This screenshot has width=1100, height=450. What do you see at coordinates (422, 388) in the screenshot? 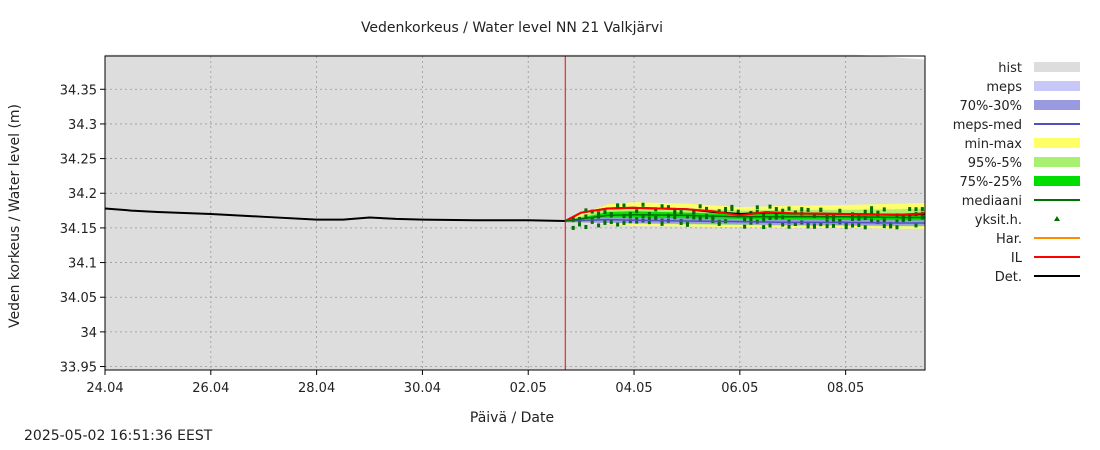
I see `x-tick-label: 30.04` at bounding box center [422, 388].